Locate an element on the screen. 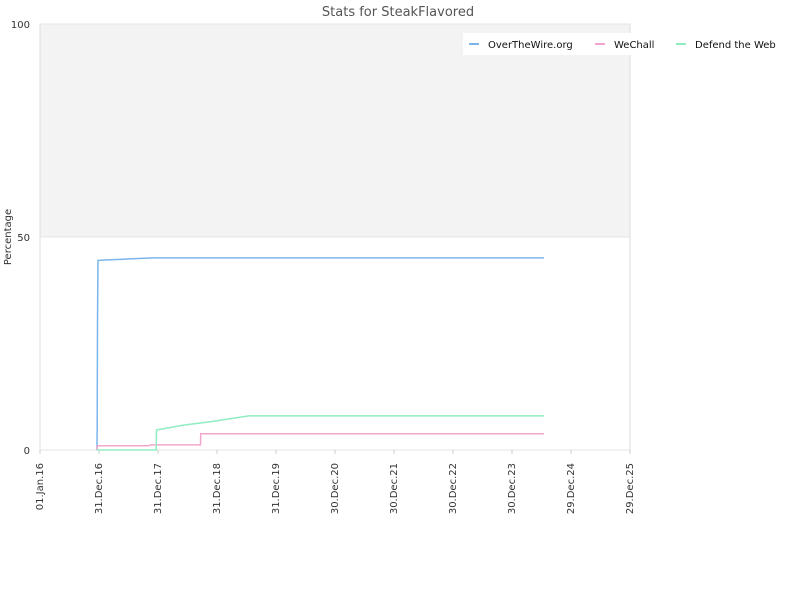 This screenshot has height=600, width=800. y-axis-ticks: 0 50 100 is located at coordinates (20, 238).